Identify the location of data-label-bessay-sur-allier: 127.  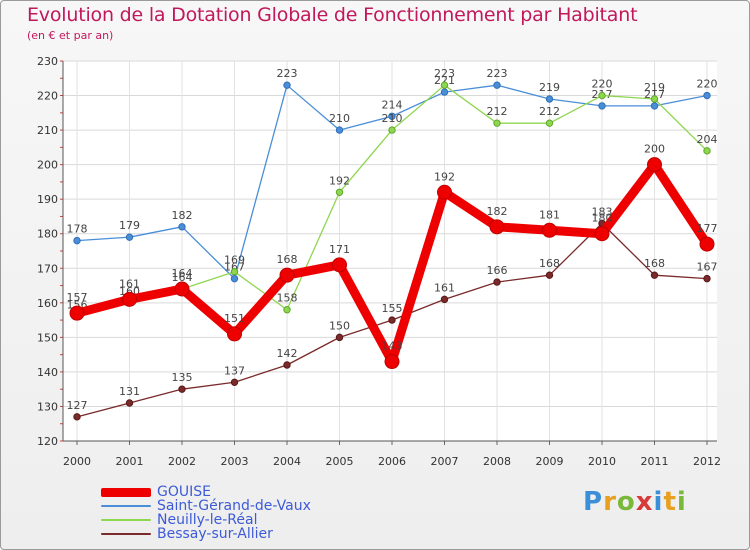
(77, 405).